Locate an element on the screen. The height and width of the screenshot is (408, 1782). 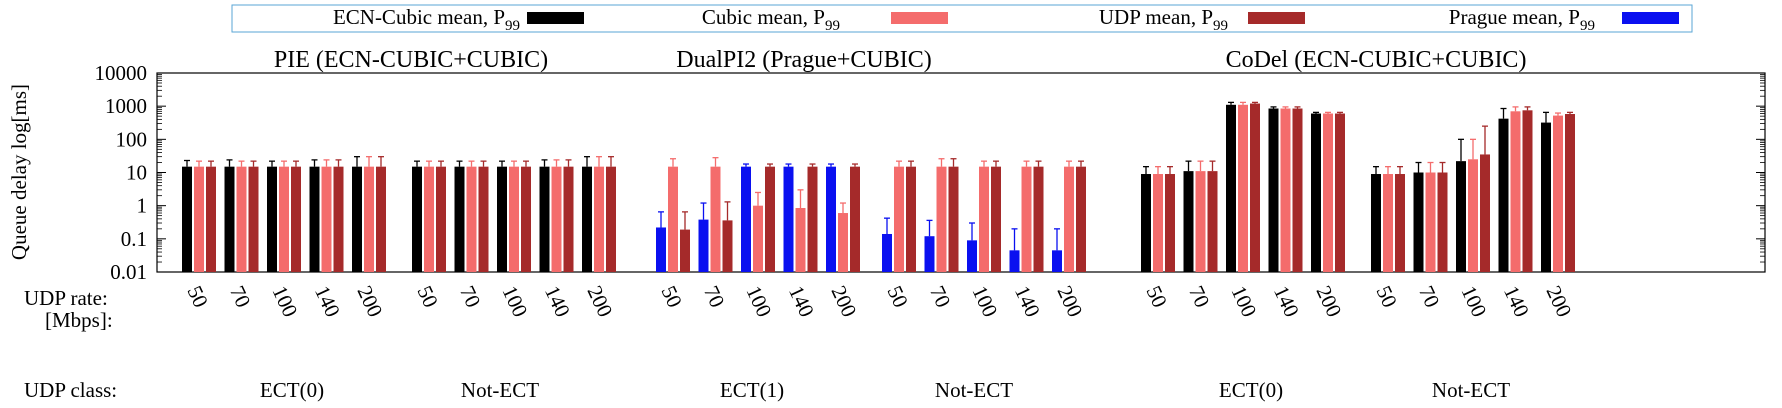
legend-label: Cubic mean, P99 is located at coordinates (771, 19).